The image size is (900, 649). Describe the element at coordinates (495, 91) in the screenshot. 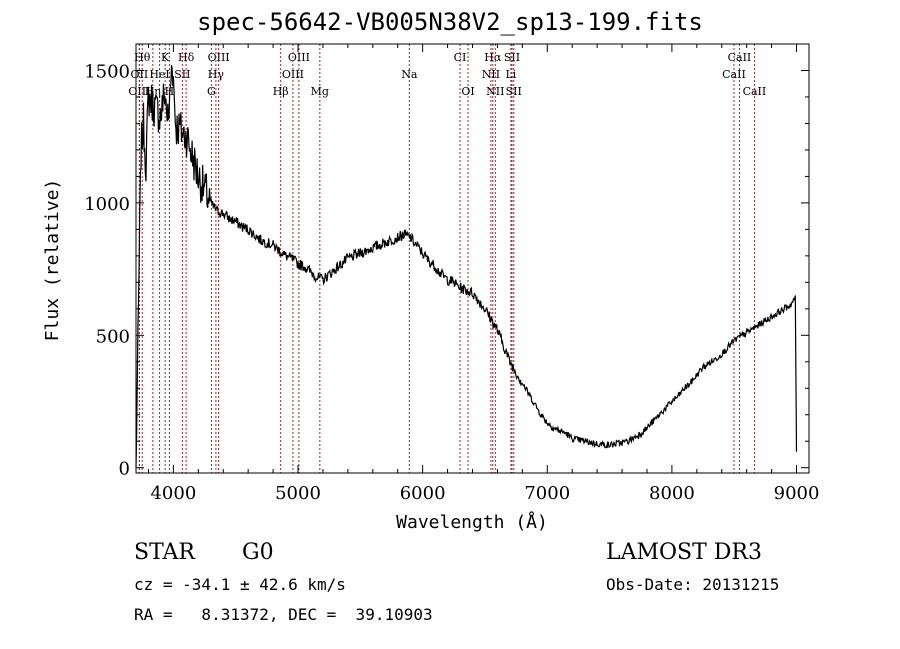

I see `line-label-25: NII` at that location.